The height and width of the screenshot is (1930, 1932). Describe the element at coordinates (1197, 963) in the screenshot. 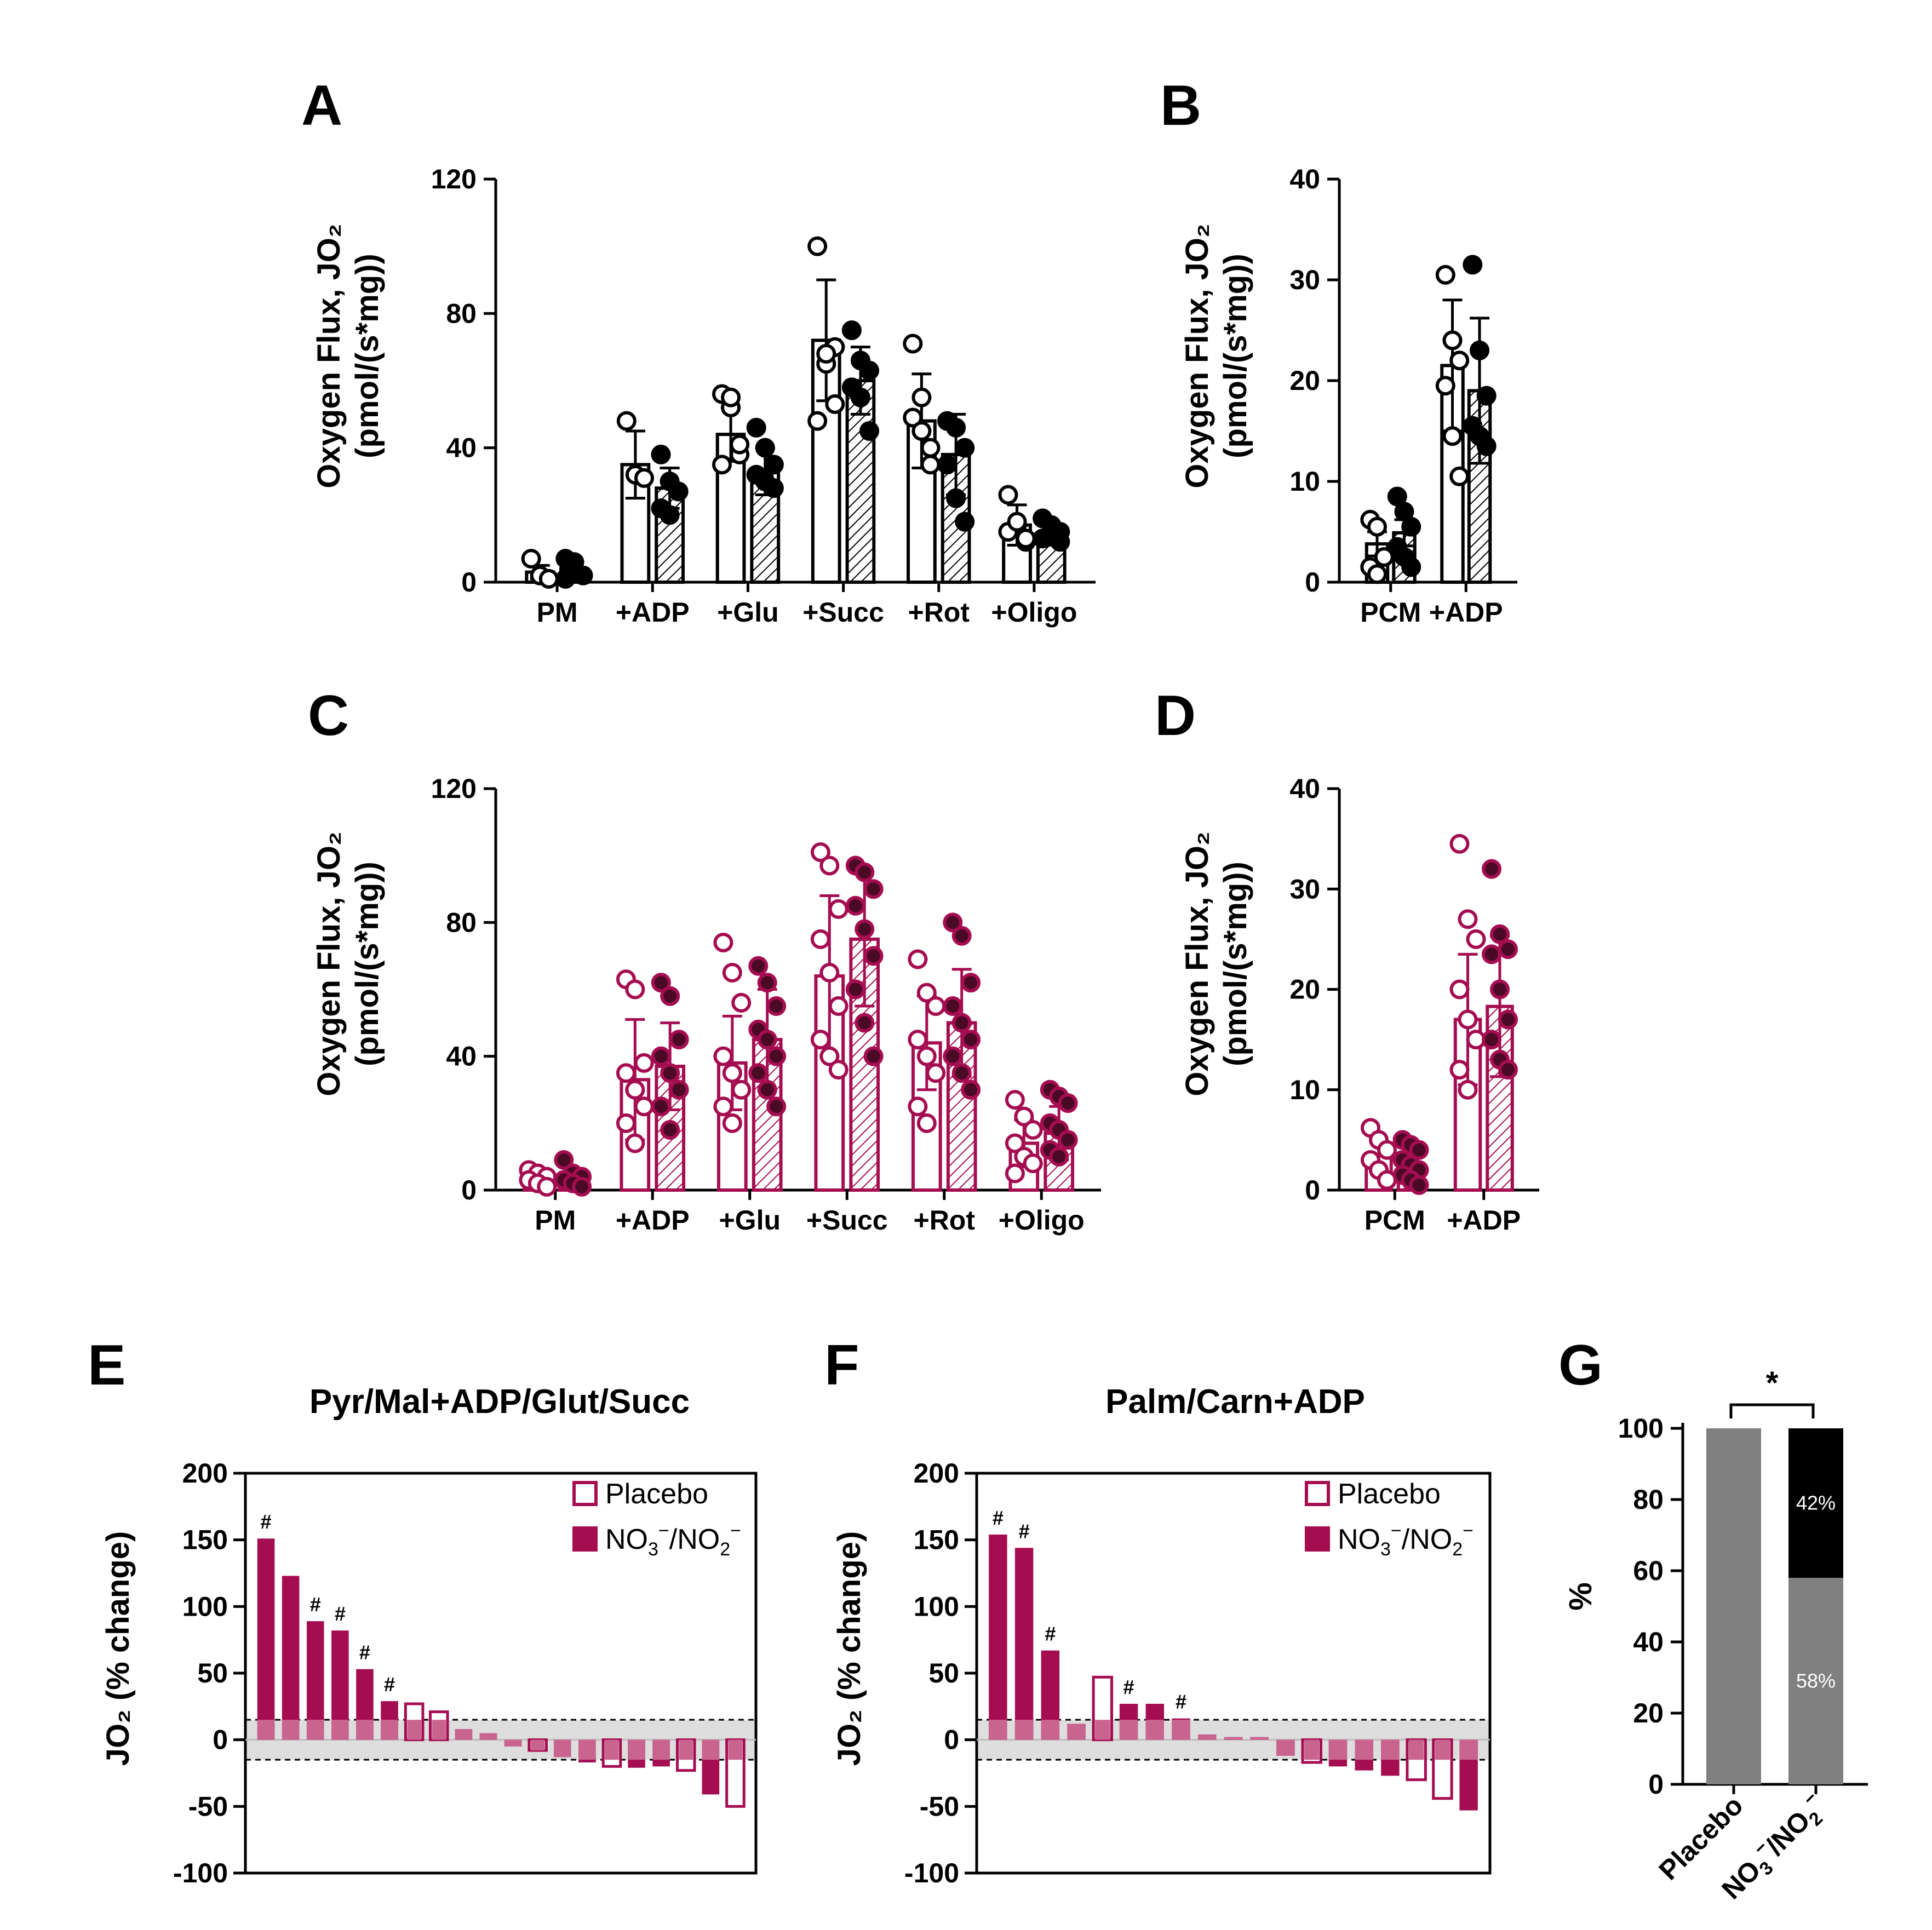

I see `ytitle-d-line1: Oxygen Flux, JO₂` at that location.